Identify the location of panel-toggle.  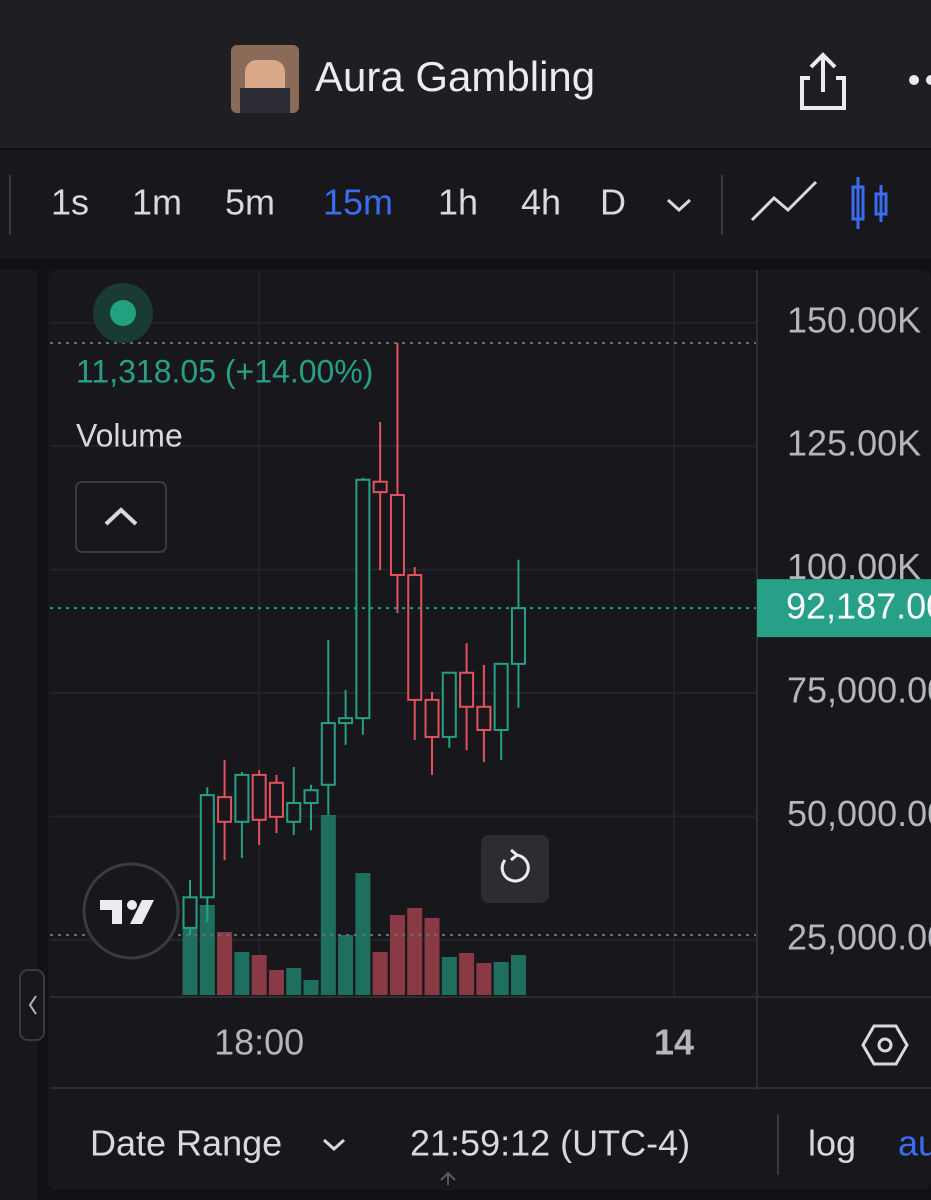
(32, 1005).